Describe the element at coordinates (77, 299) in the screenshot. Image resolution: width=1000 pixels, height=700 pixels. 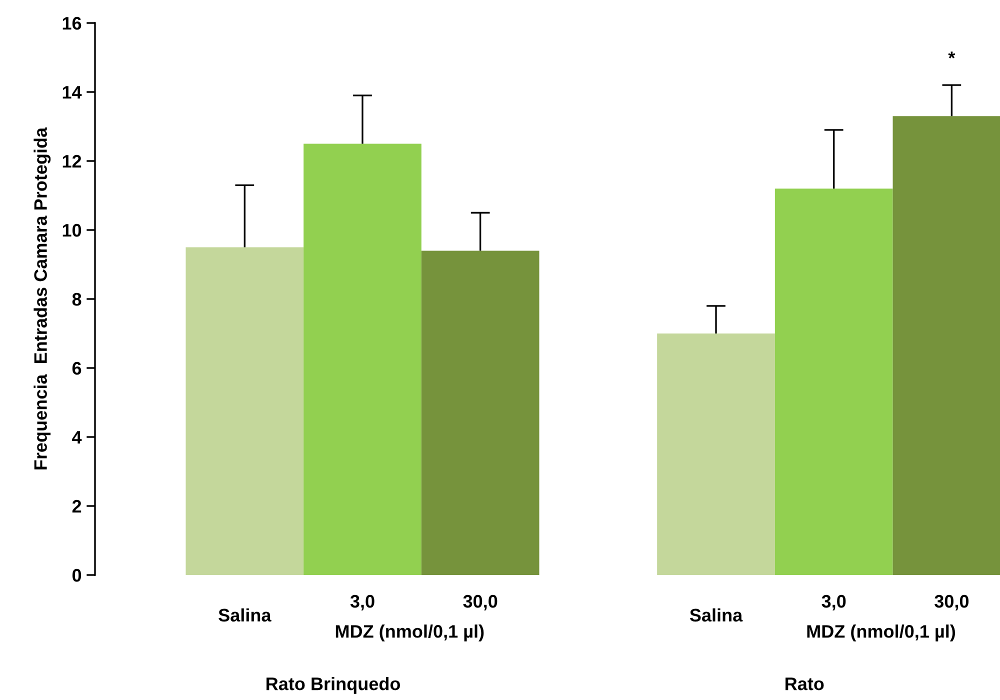
I see `y-tick-label: 8` at that location.